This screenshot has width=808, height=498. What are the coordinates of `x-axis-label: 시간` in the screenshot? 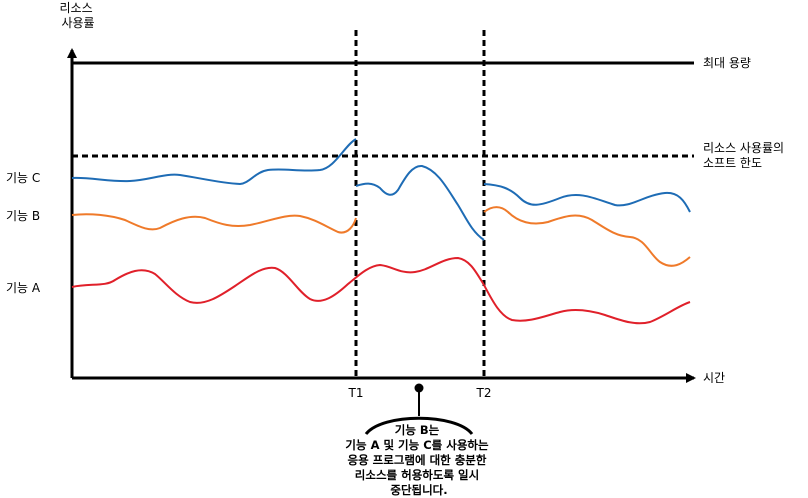 It's located at (714, 378).